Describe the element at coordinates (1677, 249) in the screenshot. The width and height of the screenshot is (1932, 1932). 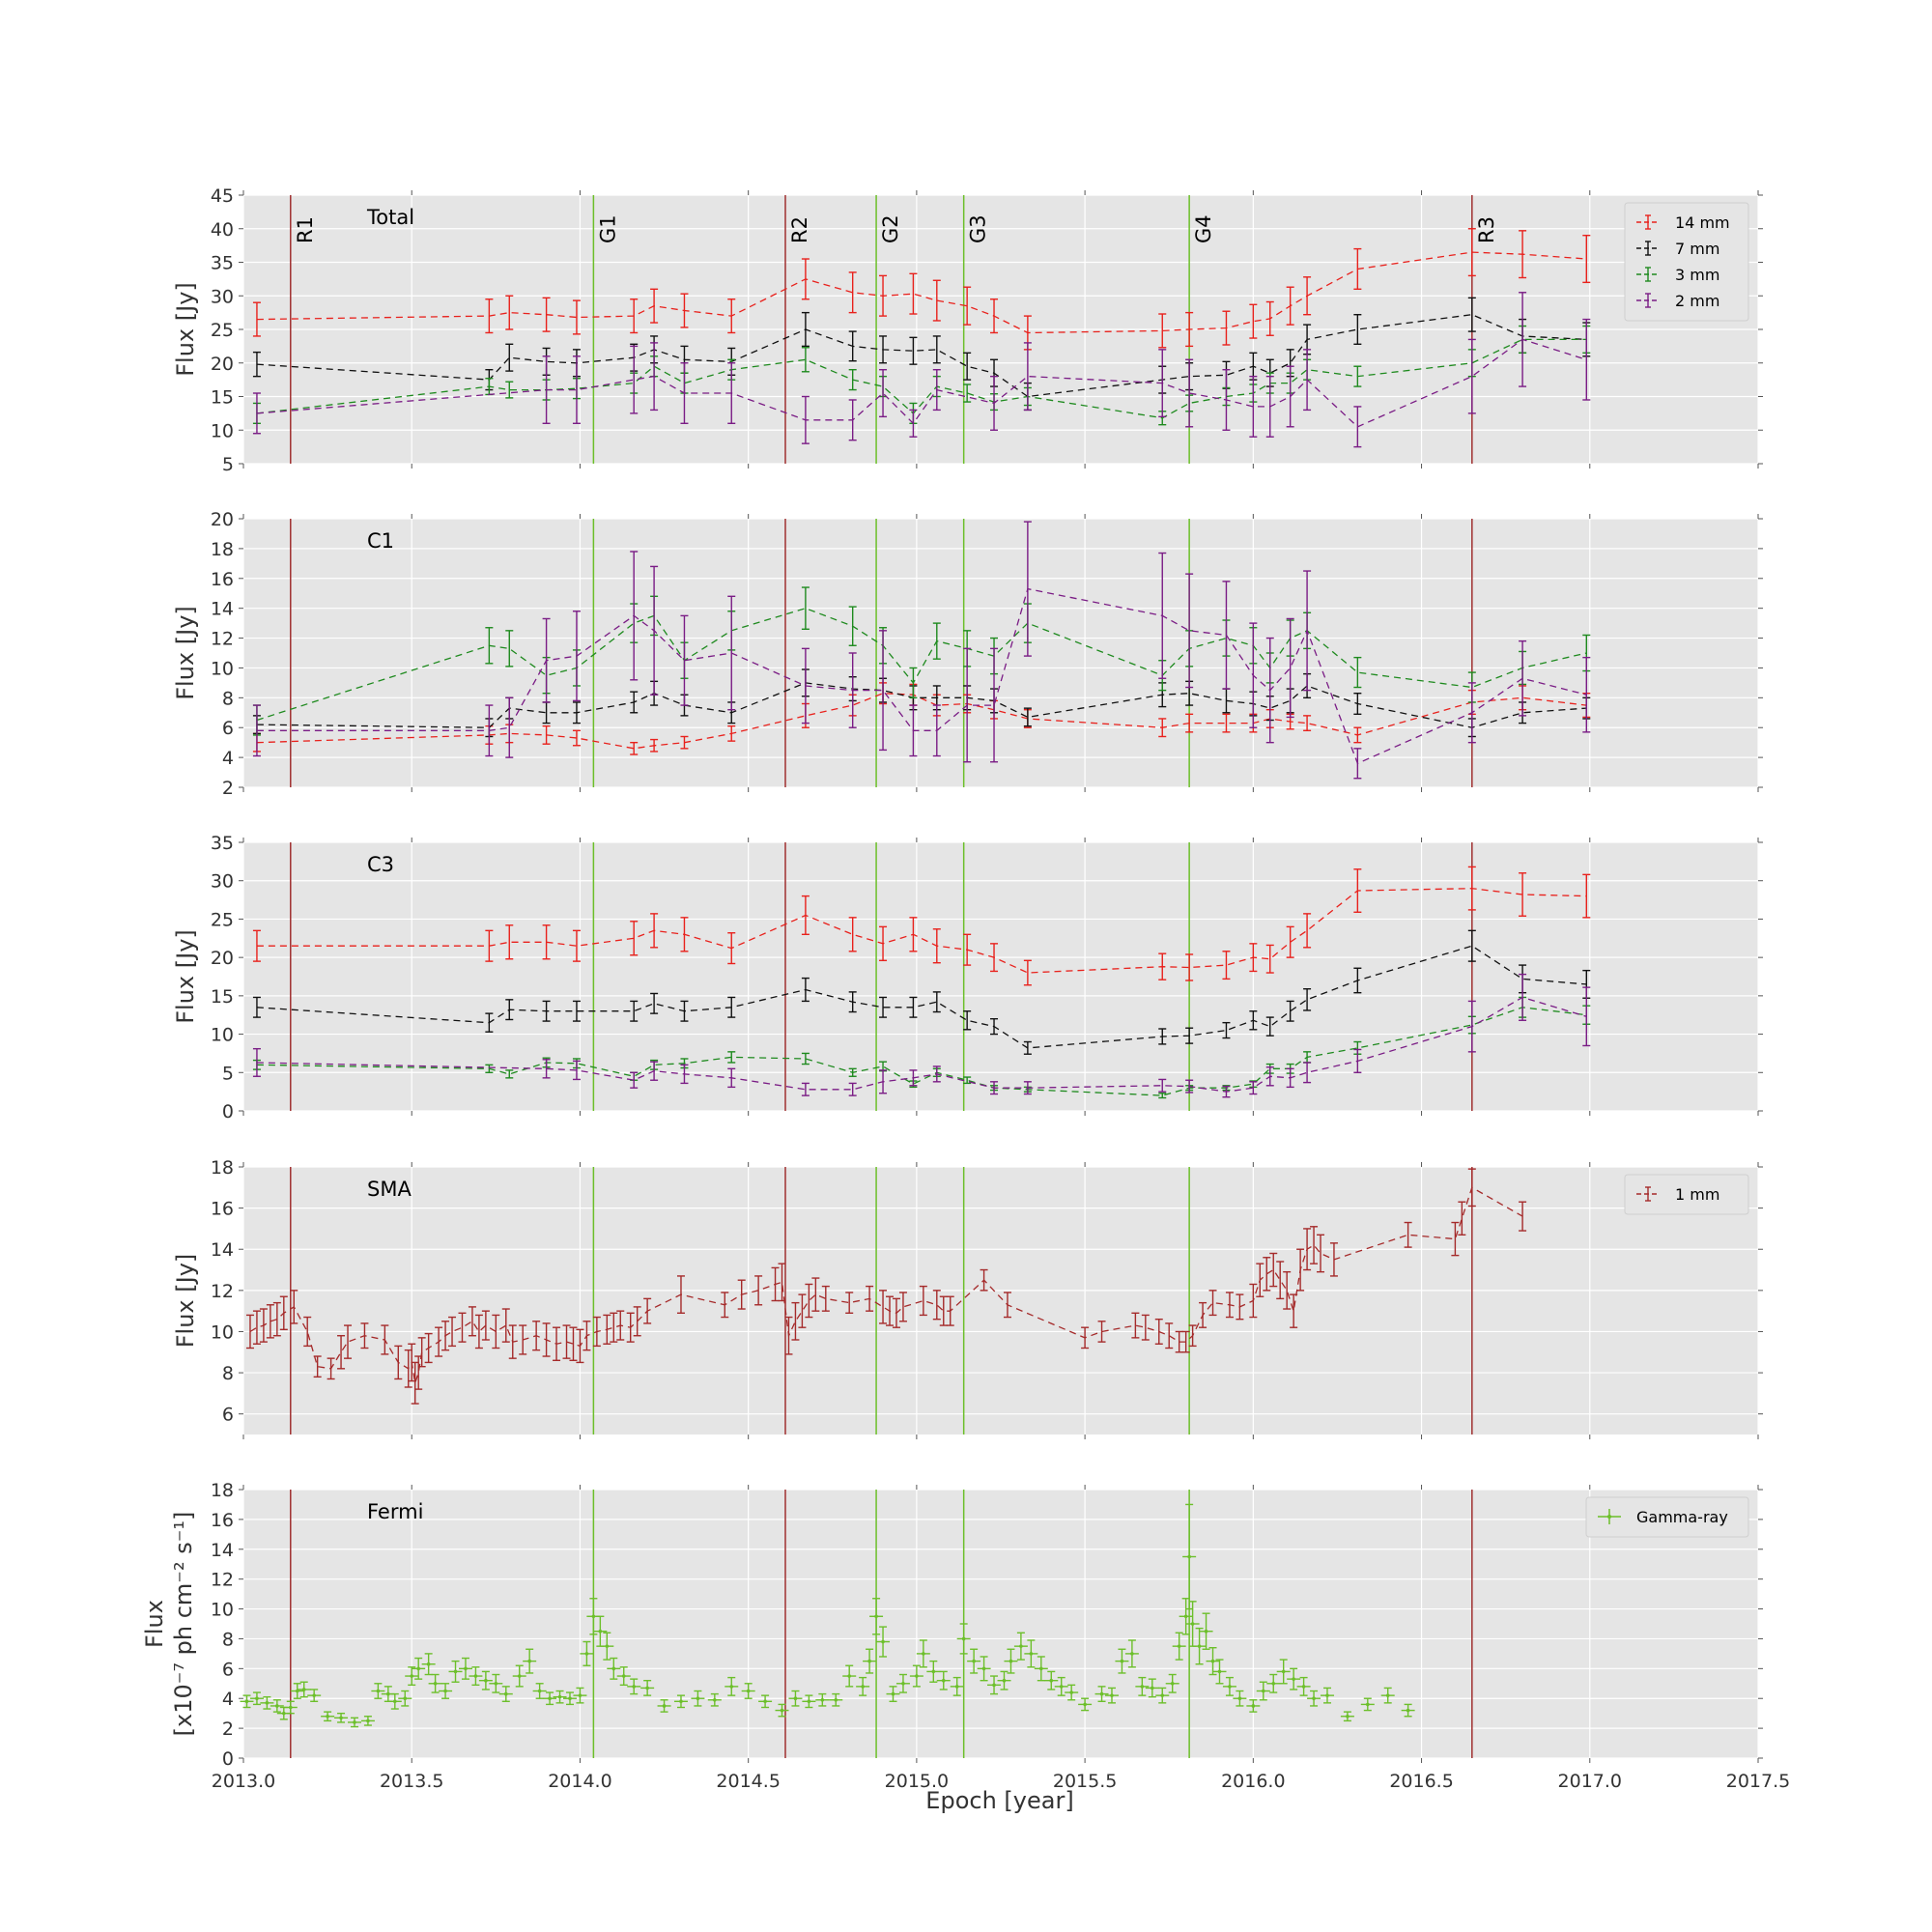
I see `legend-item: 7 mm` at that location.